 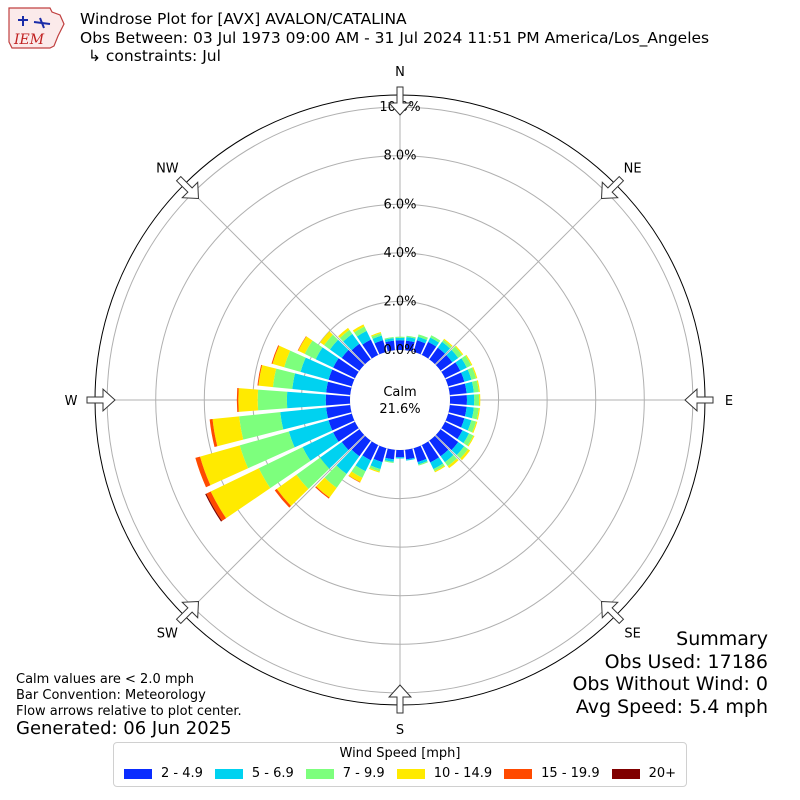 I want to click on compass-label-nw: NW, so click(x=167, y=168).